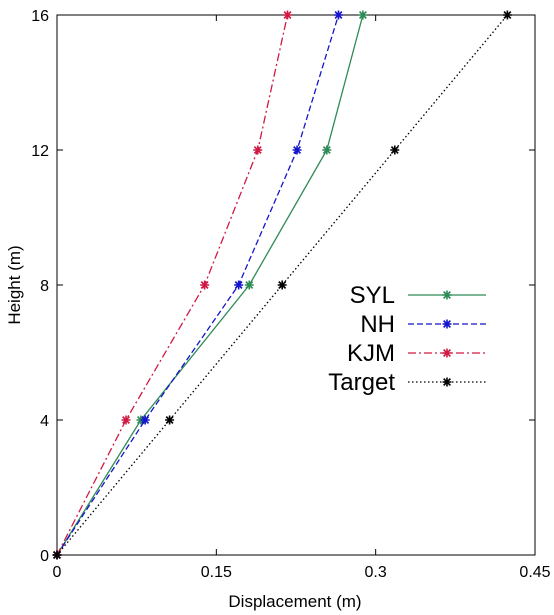 The image size is (554, 615). What do you see at coordinates (216, 572) in the screenshot?
I see `x-tick-label: 0.15` at bounding box center [216, 572].